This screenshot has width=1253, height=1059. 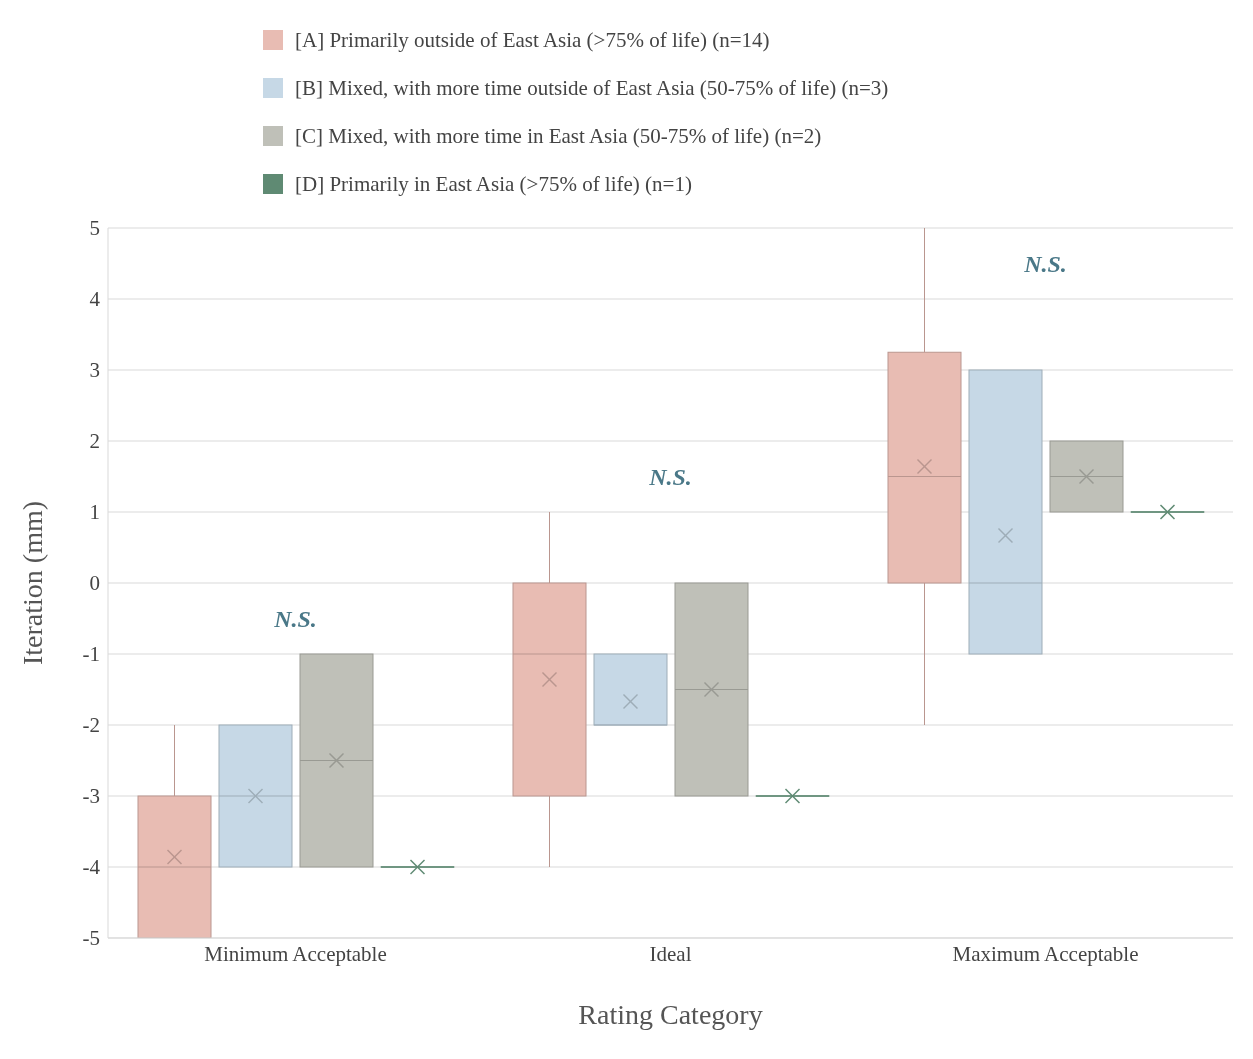 What do you see at coordinates (91, 654) in the screenshot?
I see `y-tick-label: -1` at bounding box center [91, 654].